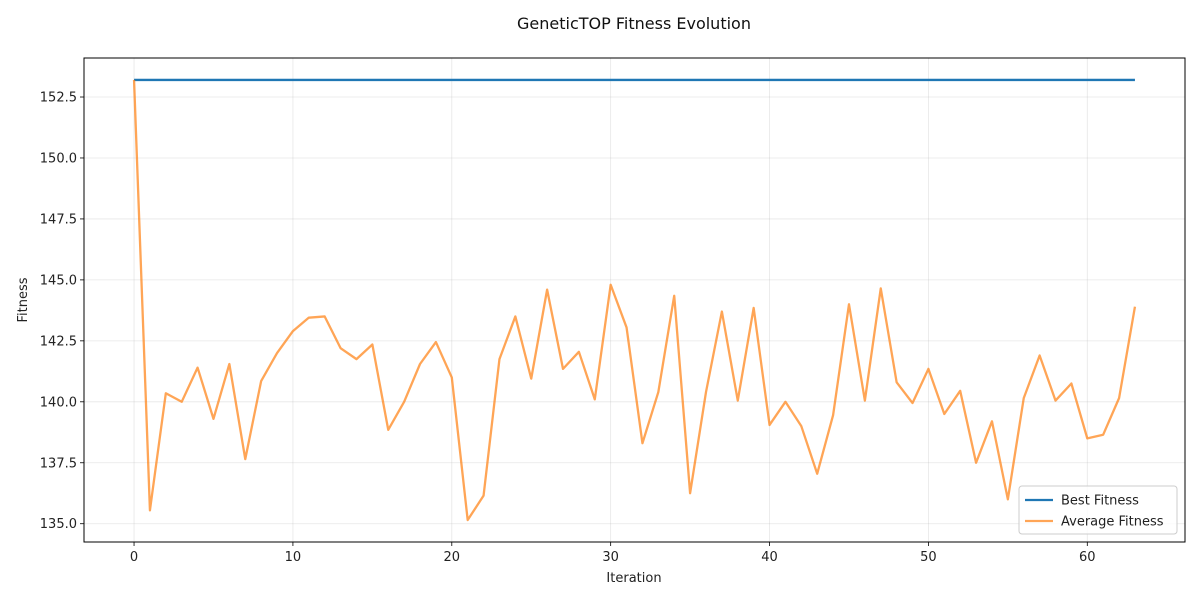 The width and height of the screenshot is (1200, 600). Describe the element at coordinates (58, 219) in the screenshot. I see `y-tick-label: 147.5` at that location.